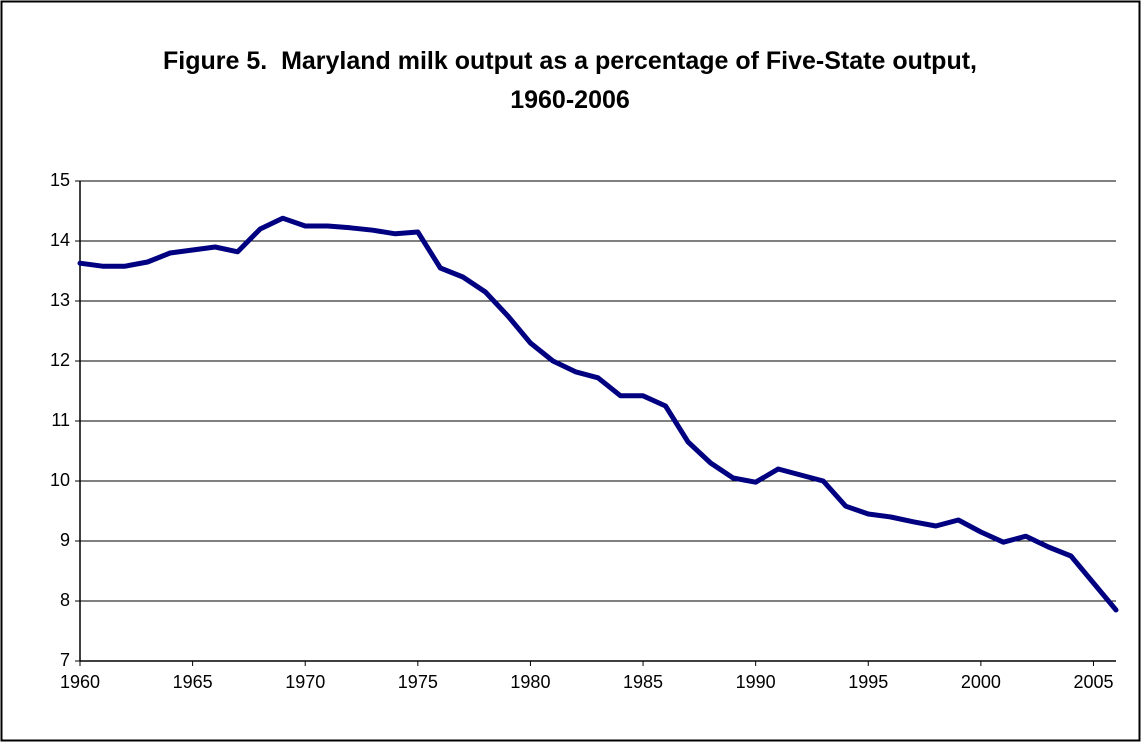 Image resolution: width=1141 pixels, height=742 pixels. Describe the element at coordinates (1093, 682) in the screenshot. I see `x-tick-label: 2005` at that location.